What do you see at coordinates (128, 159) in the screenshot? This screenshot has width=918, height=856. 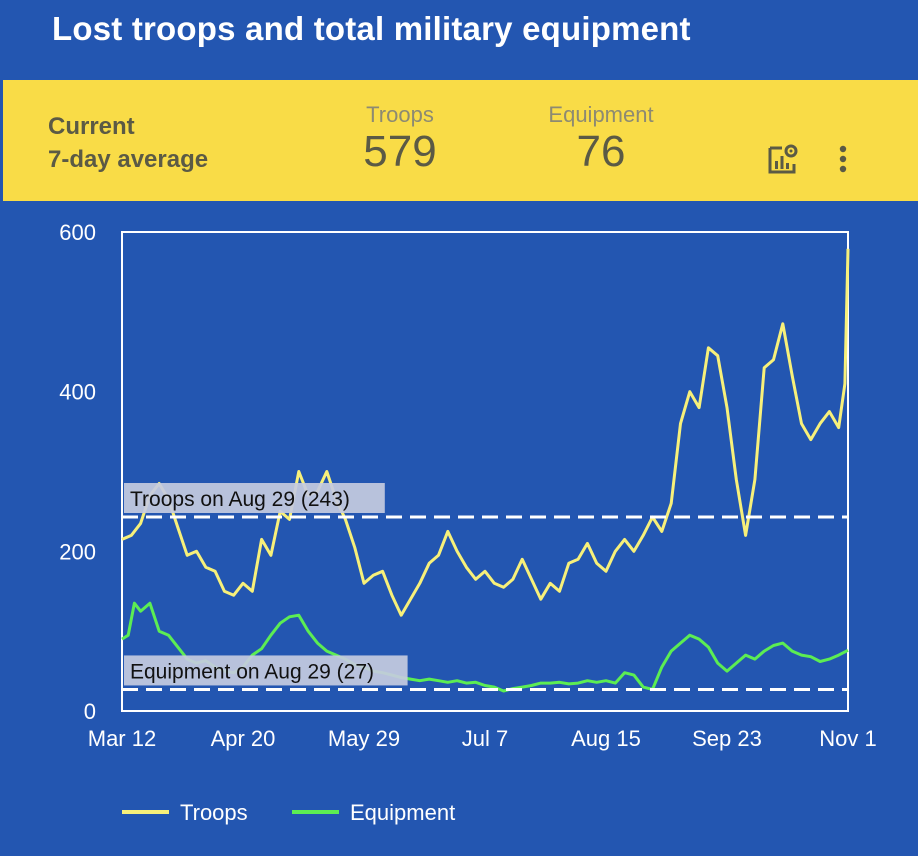 I see `summary-label-line2: 7-day average` at bounding box center [128, 159].